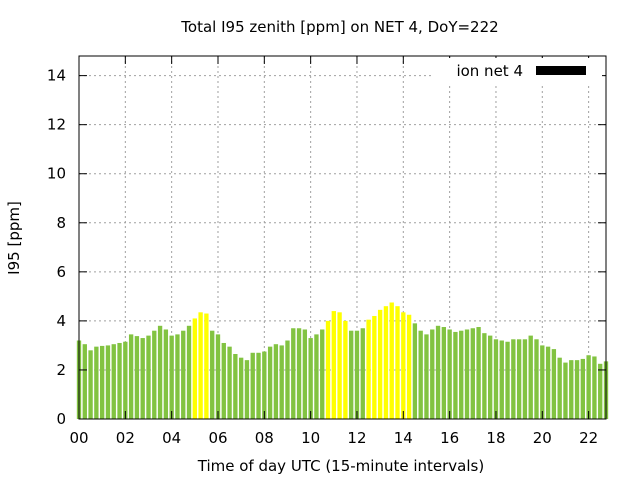 Image resolution: width=640 pixels, height=480 pixels. Describe the element at coordinates (310, 438) in the screenshot. I see `x-tick-label: 10` at that location.